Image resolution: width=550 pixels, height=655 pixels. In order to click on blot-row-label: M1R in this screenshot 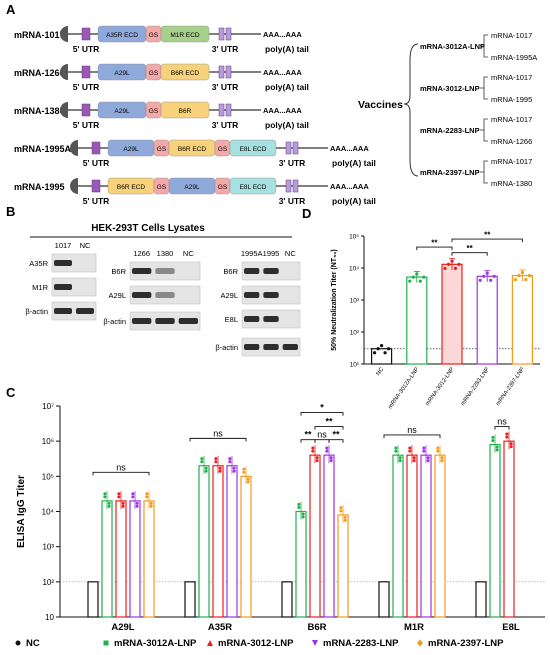, I will do `click(40, 287)`.